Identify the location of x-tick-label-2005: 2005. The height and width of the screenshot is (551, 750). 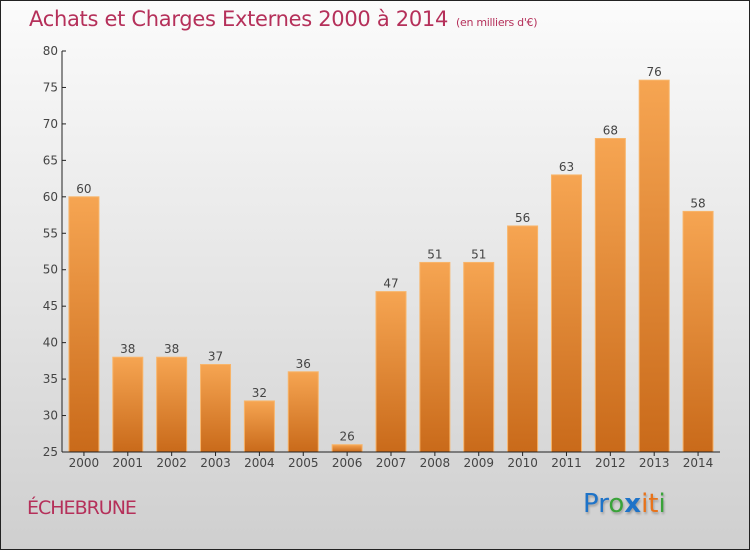
(303, 463).